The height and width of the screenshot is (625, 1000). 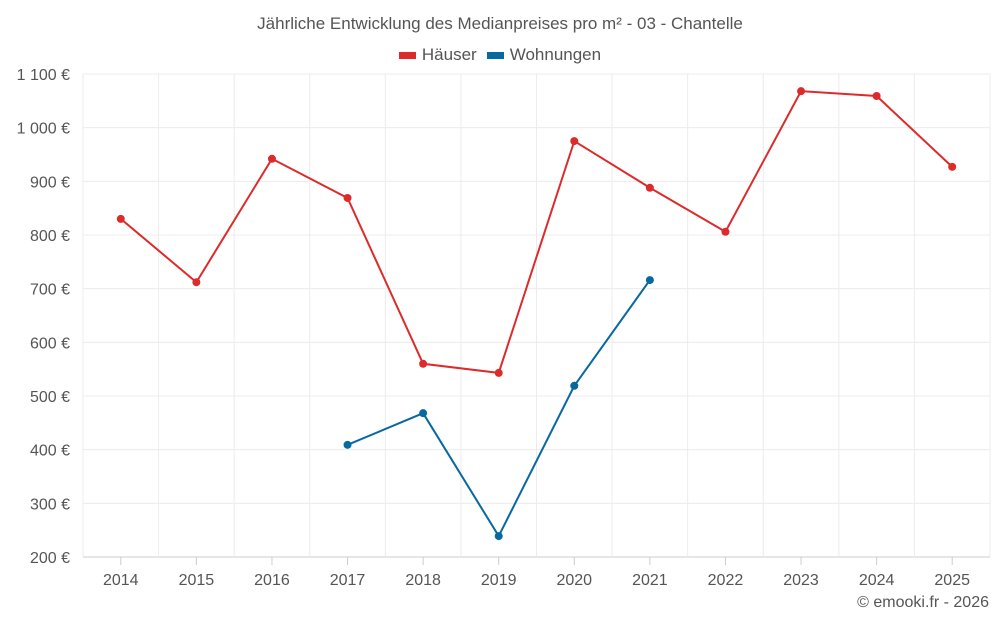 What do you see at coordinates (348, 580) in the screenshot?
I see `x-tick-label: 2017` at bounding box center [348, 580].